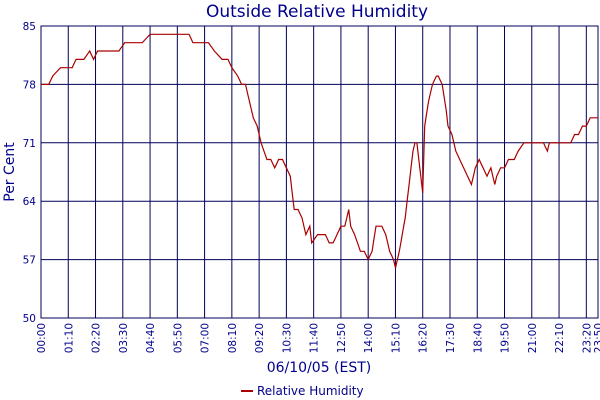  Describe the element at coordinates (97, 338) in the screenshot. I see `x-tick-label: 02:20` at that location.